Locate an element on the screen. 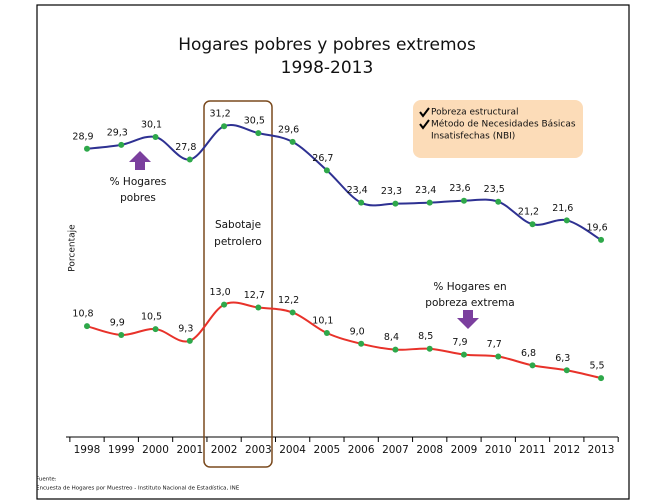  data-label: 23,3 is located at coordinates (391, 191).